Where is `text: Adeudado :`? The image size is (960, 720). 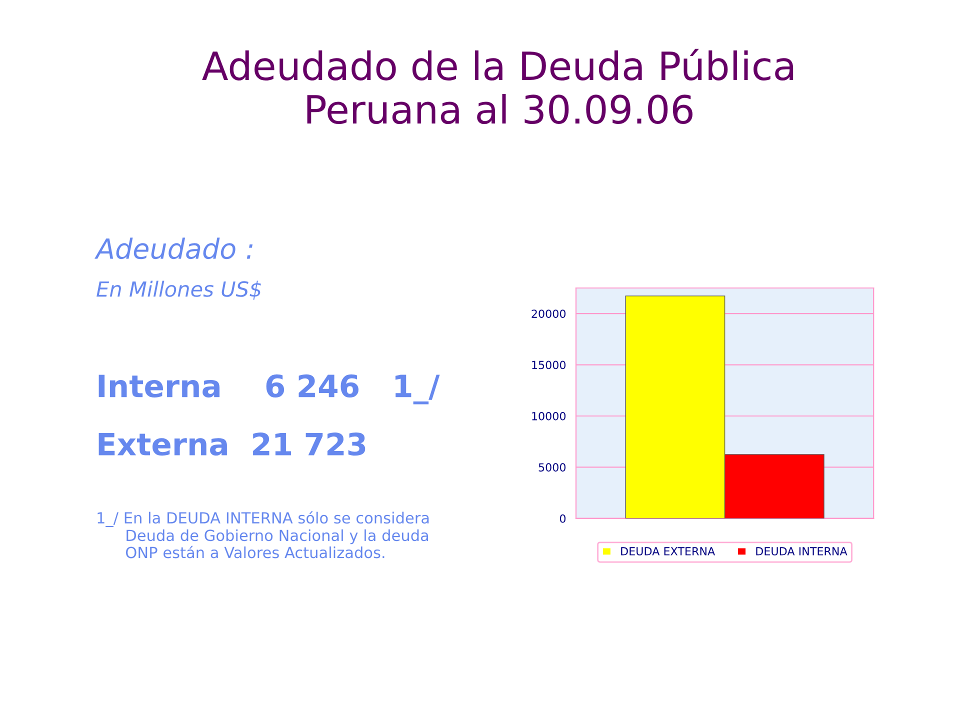
text: Adeudado : is located at coordinates (173, 249).